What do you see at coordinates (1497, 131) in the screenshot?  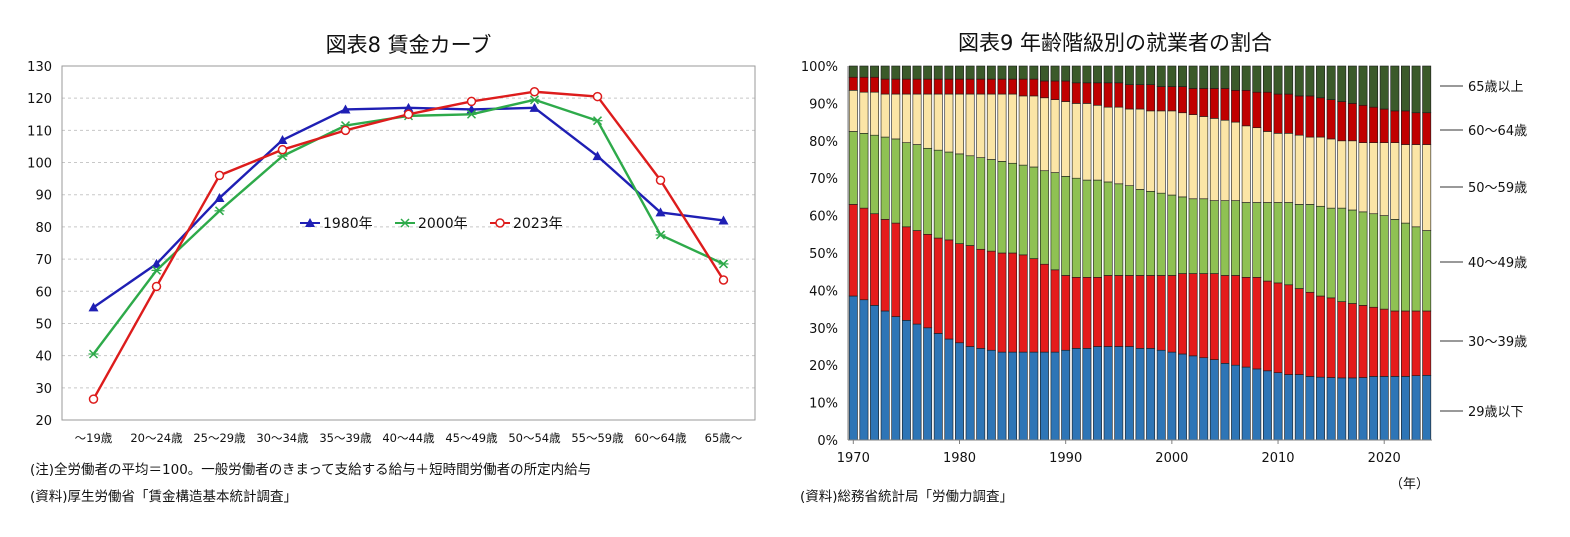 I see `series-label: 60～64歳` at bounding box center [1497, 131].